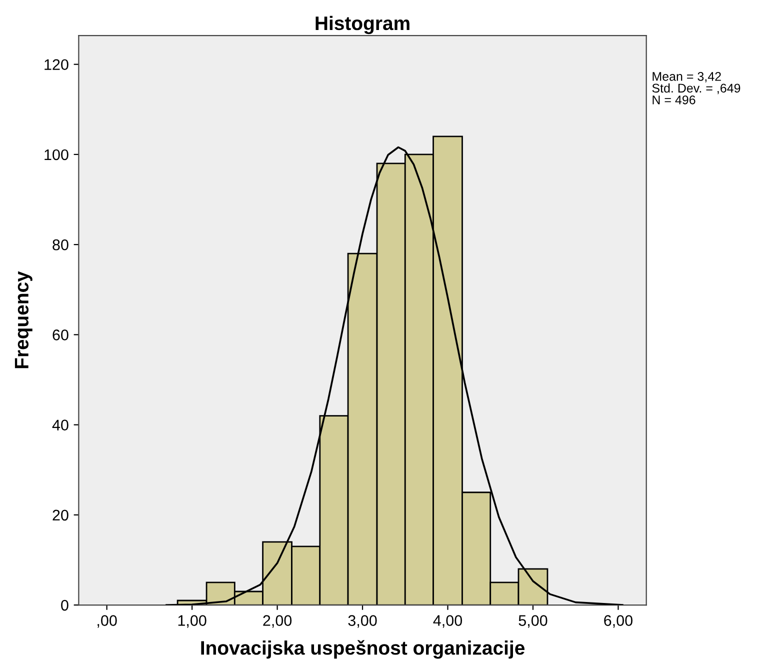 The image size is (764, 670). I want to click on y-axis-title: Frequency, so click(23, 319).